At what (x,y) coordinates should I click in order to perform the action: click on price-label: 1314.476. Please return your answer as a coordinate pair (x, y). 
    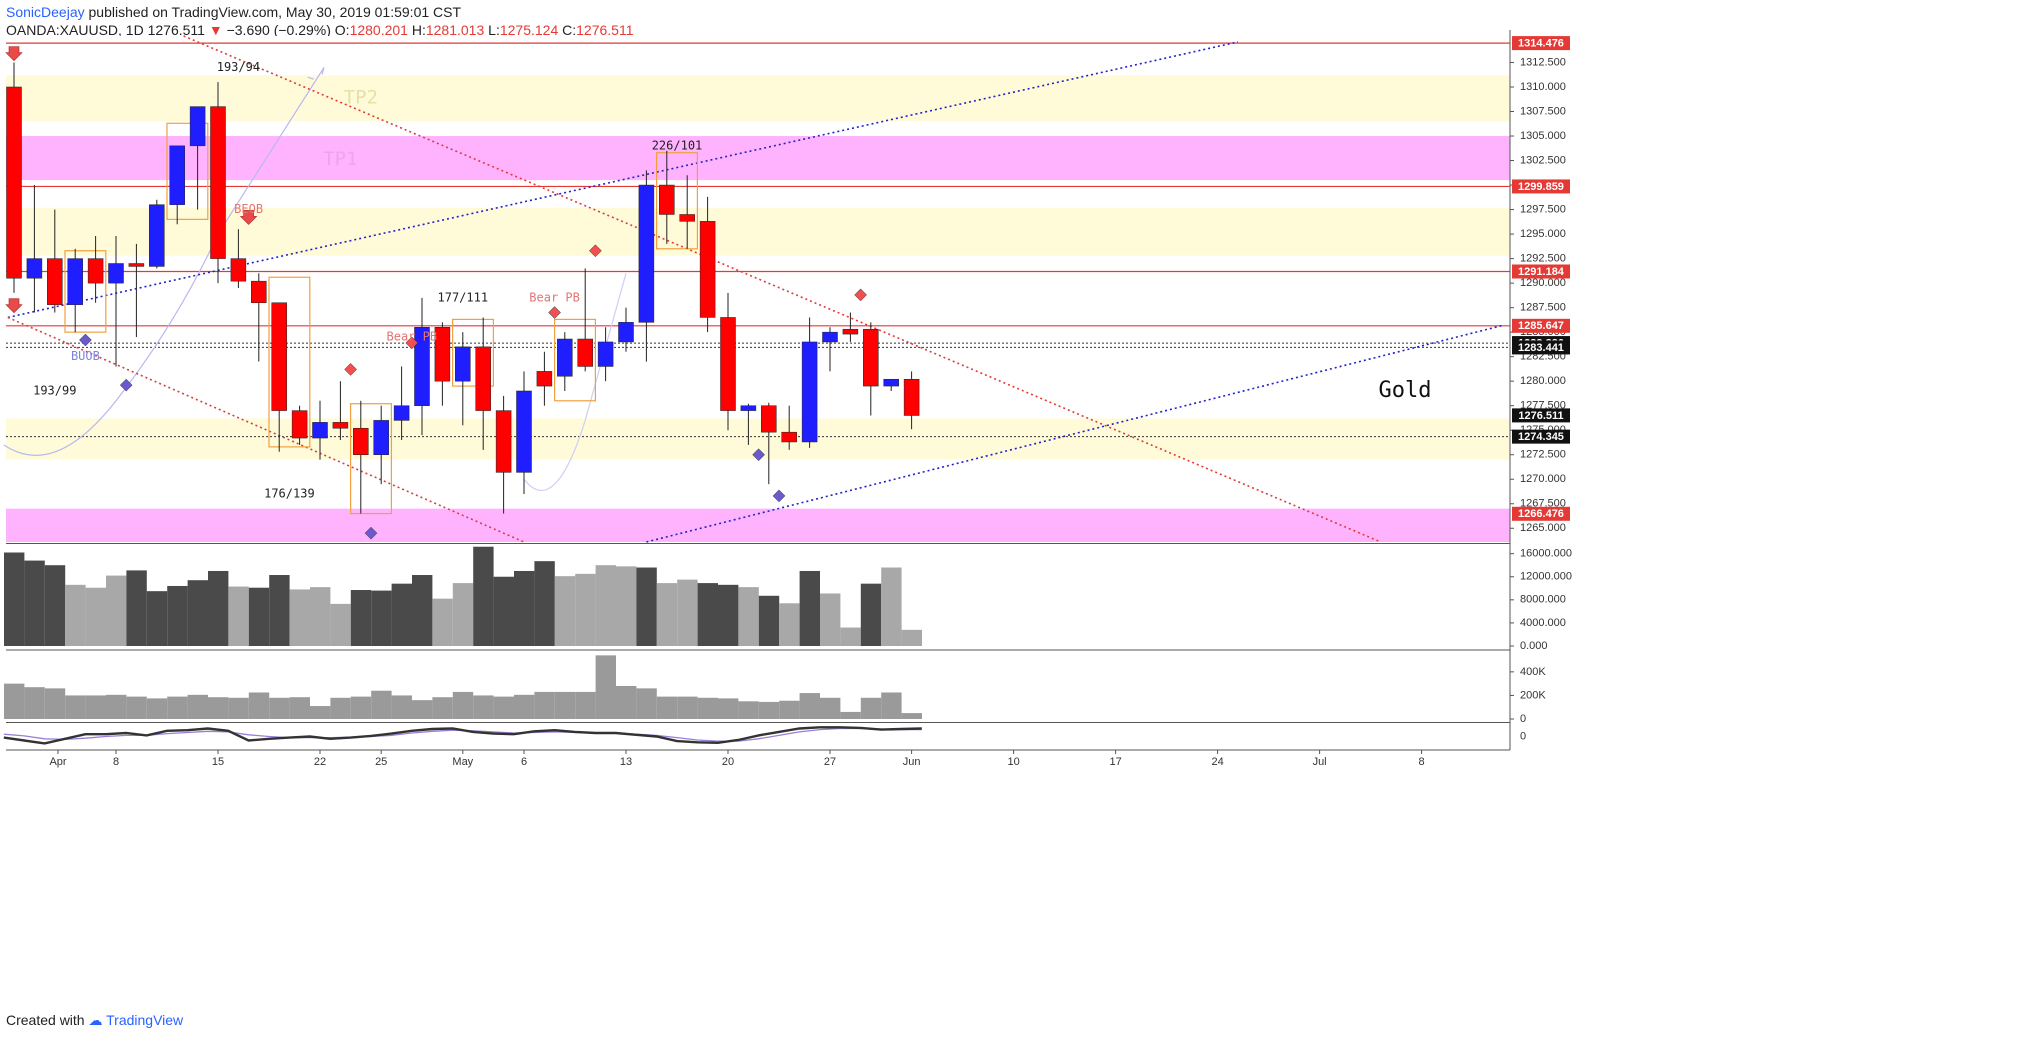
    Looking at the image, I should click on (1541, 43).